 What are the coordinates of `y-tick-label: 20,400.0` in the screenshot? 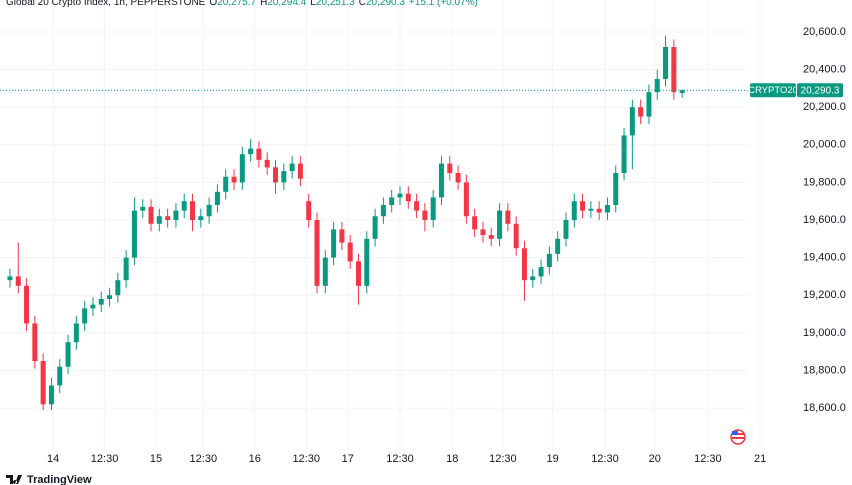 It's located at (824, 69).